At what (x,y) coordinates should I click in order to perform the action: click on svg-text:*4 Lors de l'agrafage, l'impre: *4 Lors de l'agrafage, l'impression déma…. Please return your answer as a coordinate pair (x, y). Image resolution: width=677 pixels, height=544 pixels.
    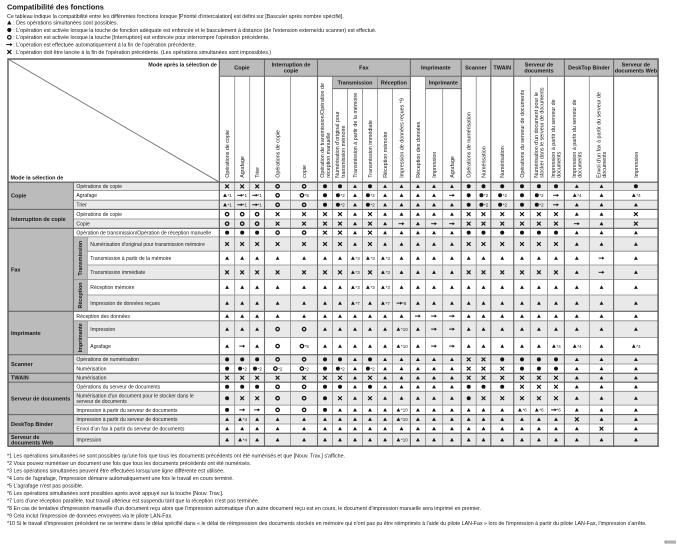
    Looking at the image, I should click on (120, 479).